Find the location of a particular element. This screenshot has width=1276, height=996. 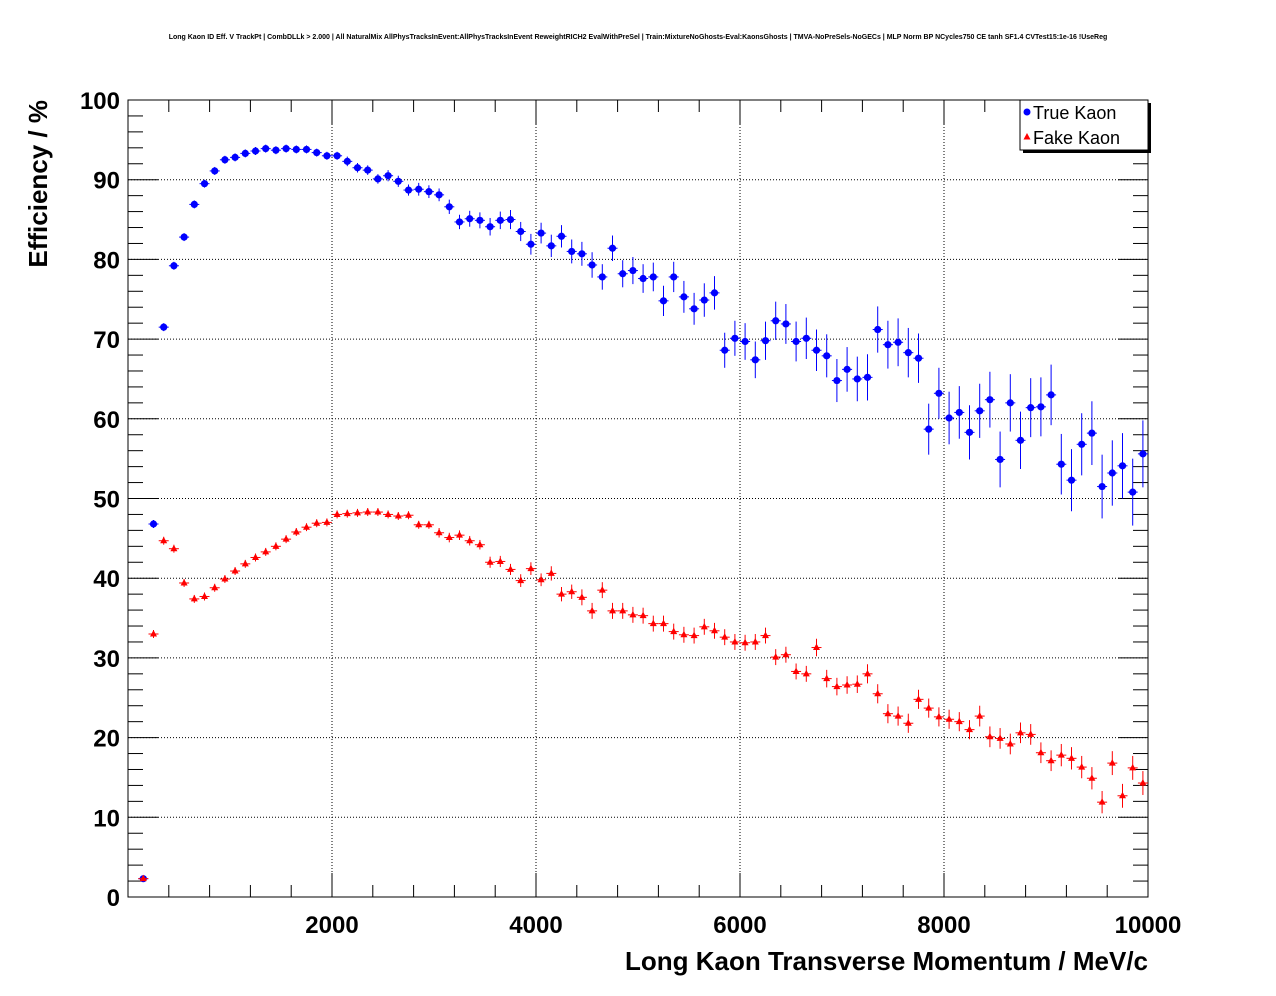

legend-label: True Kaon is located at coordinates (1074, 113).